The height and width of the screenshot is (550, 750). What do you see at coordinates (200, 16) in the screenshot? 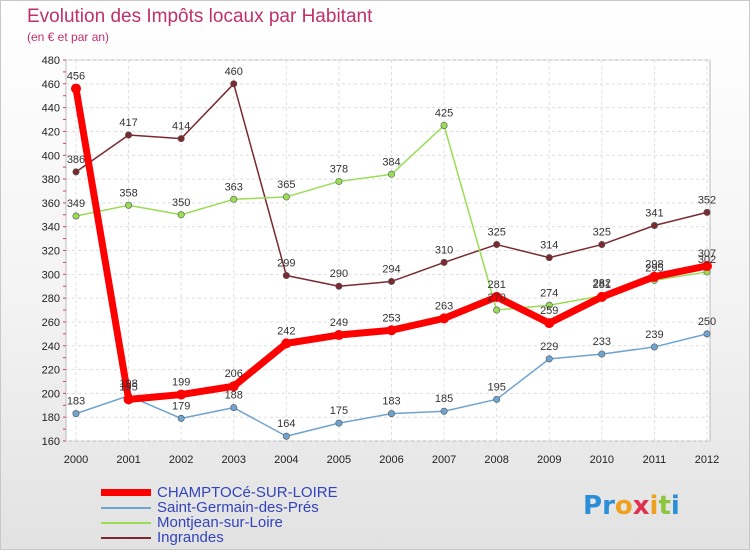
I see `chart-title: Evolution des Impôts locaux par Habitant` at bounding box center [200, 16].